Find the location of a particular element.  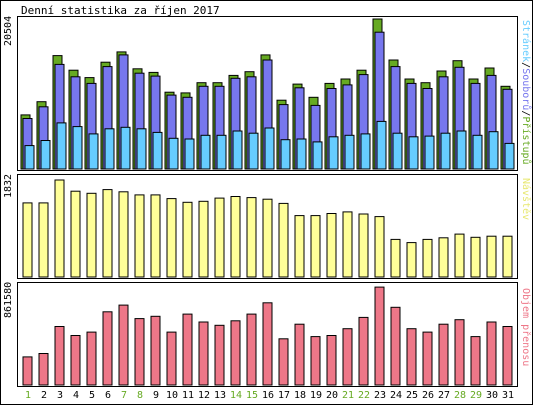

day-label-15: 15 is located at coordinates (252, 395).